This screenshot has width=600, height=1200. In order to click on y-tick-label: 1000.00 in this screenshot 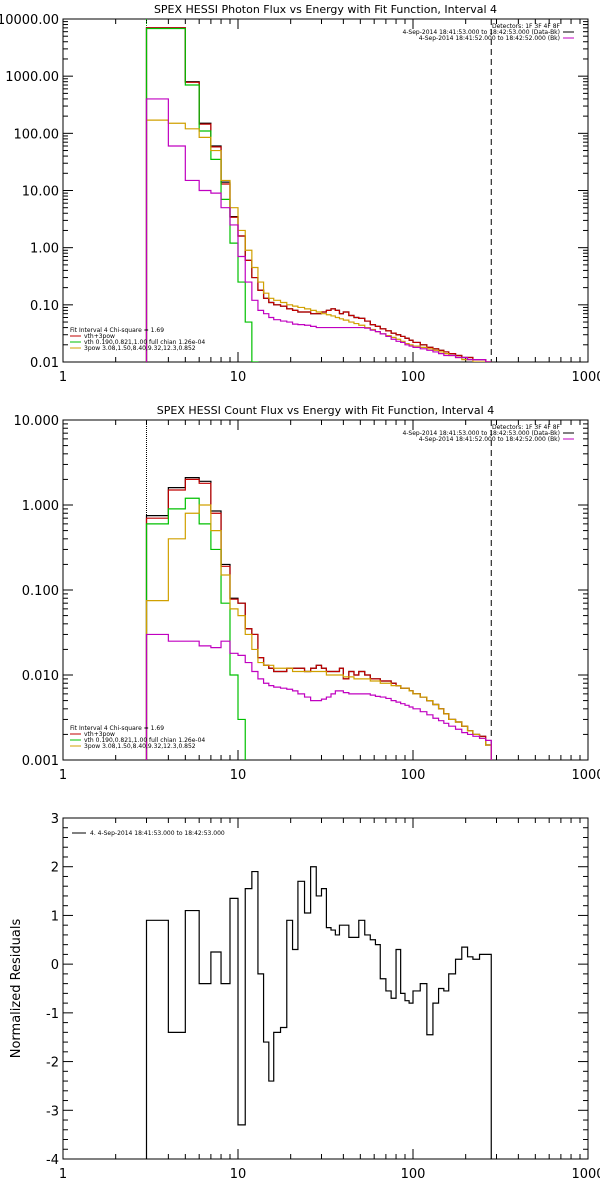, I will do `click(32, 77)`.